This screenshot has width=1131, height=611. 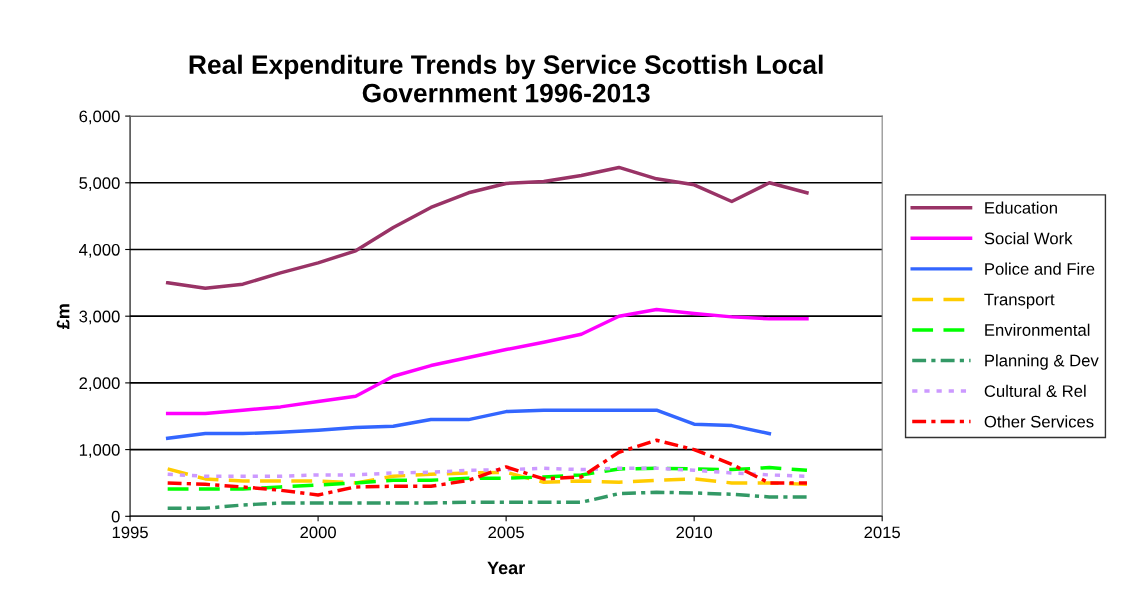 I want to click on x-tick-label: 2005, so click(x=506, y=532).